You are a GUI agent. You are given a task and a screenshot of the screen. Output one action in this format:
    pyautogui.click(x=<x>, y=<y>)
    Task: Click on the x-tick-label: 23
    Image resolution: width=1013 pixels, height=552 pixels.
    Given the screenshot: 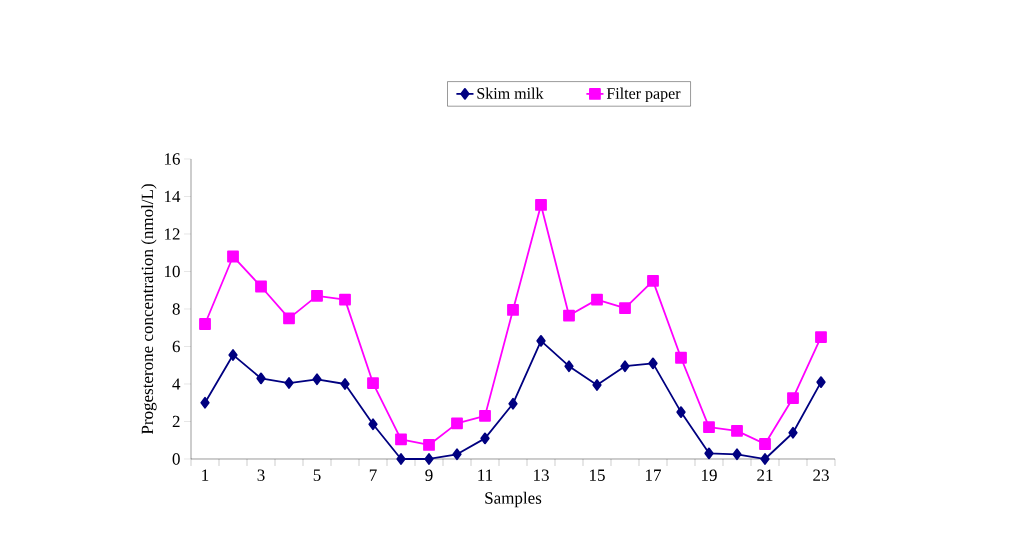 What is the action you would take?
    pyautogui.click(x=821, y=475)
    